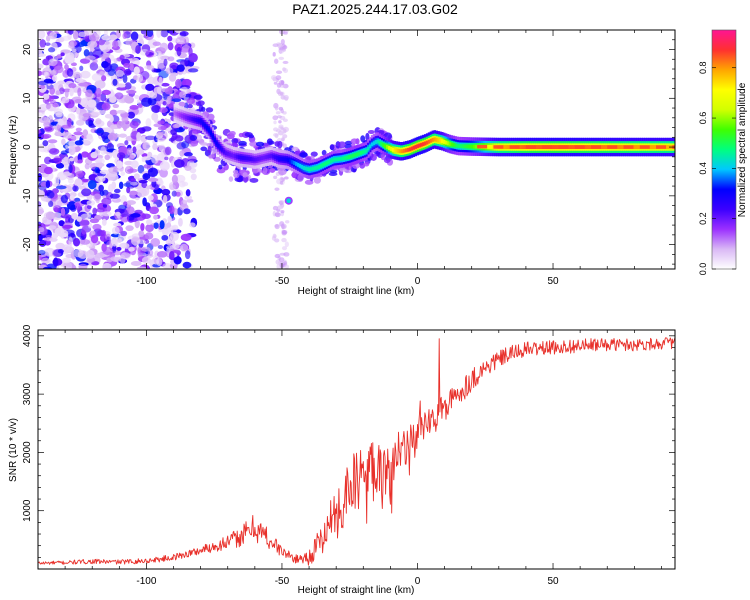 This screenshot has width=750, height=600. I want to click on snr-y-label: SNR (10 * v/v), so click(13, 450).